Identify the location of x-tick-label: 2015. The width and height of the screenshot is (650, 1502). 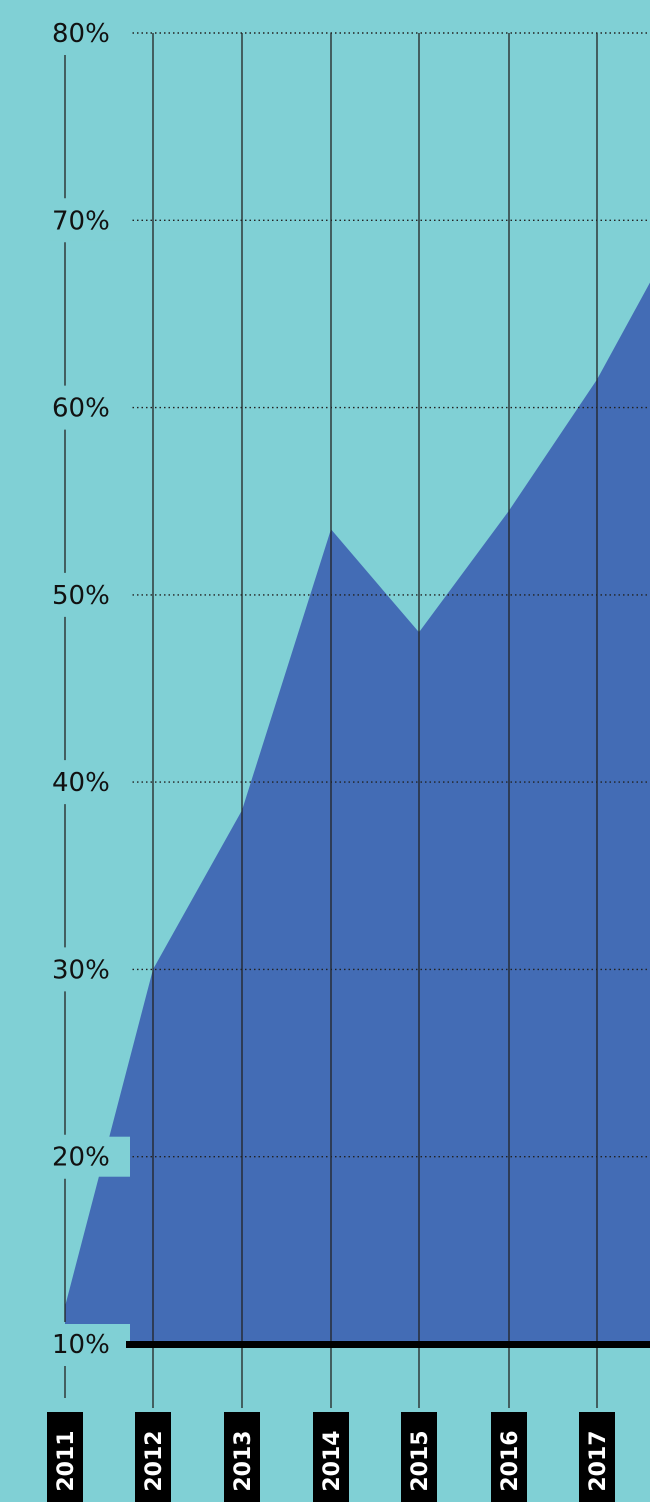
(420, 1460).